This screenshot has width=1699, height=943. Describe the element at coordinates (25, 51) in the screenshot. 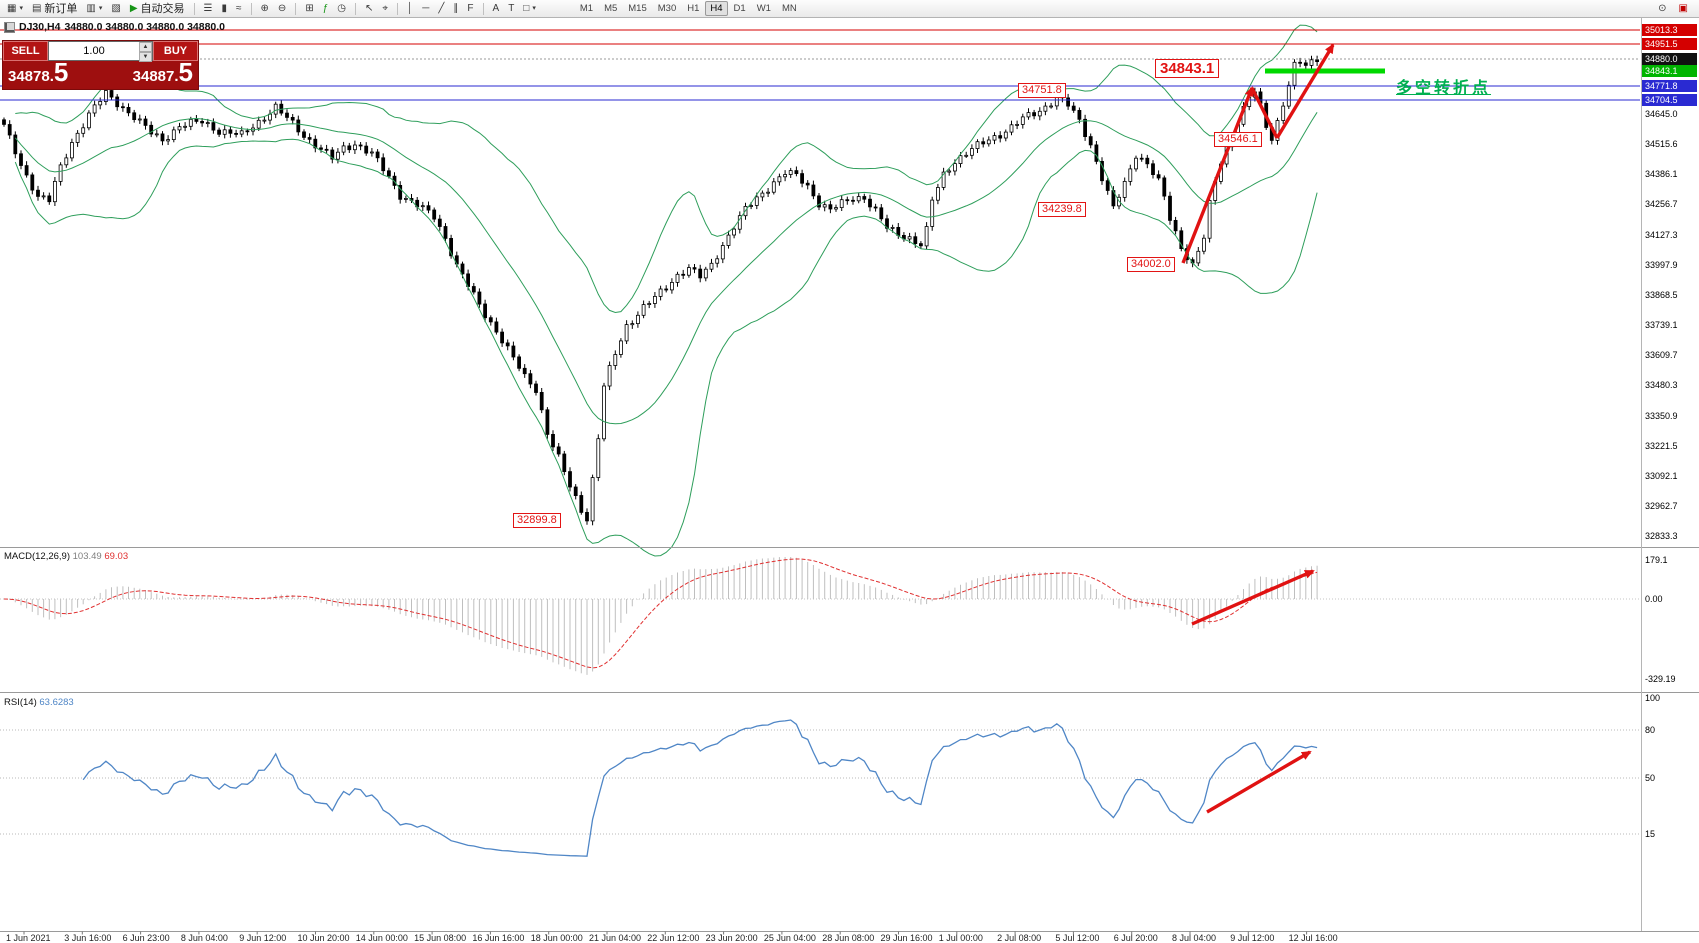

I see `sell-button: SELL` at that location.